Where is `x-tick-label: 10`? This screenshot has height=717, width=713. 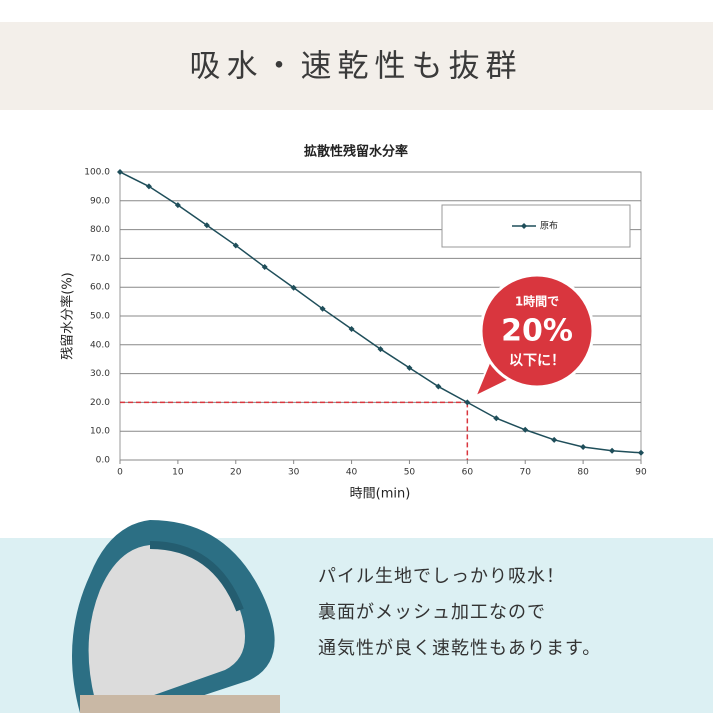
x-tick-label: 10 is located at coordinates (178, 473).